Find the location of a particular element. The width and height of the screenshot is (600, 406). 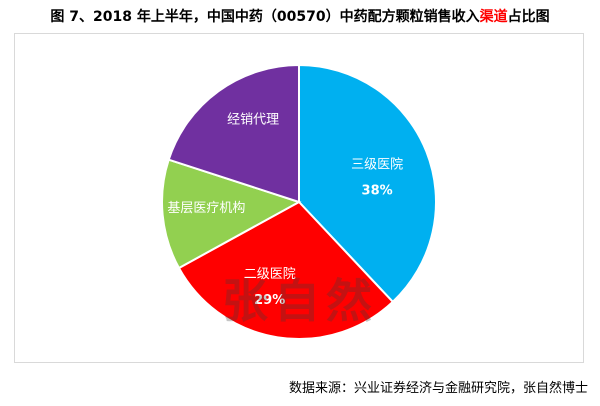

watermark: 张自然 is located at coordinates (300, 301).